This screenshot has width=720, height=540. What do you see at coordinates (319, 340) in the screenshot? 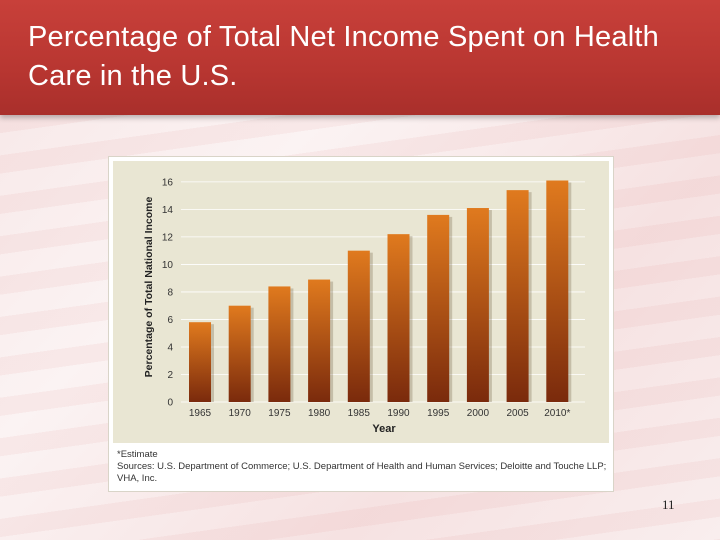
I see `bar-1980` at bounding box center [319, 340].